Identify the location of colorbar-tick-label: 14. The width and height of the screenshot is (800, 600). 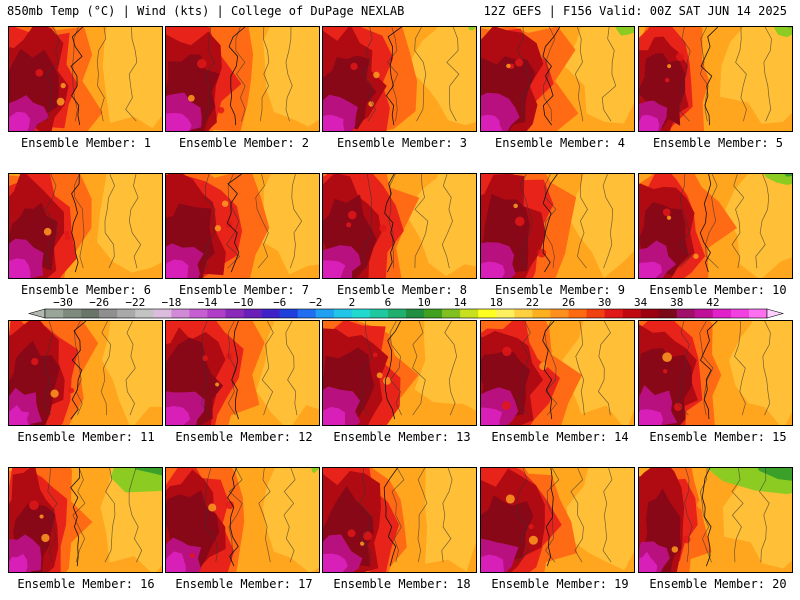
(461, 302).